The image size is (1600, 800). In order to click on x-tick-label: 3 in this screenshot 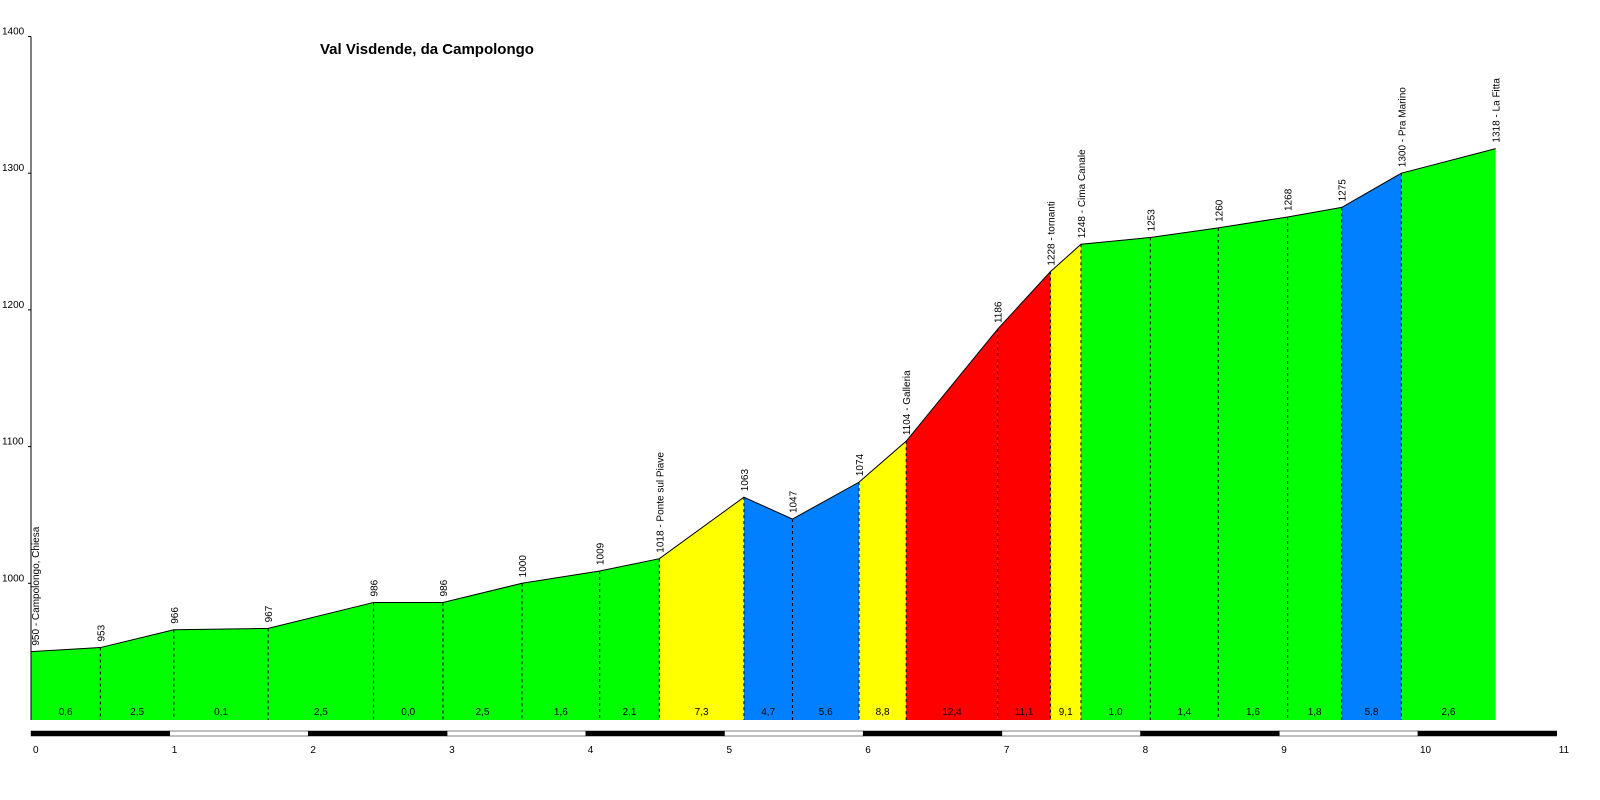, I will do `click(452, 750)`.